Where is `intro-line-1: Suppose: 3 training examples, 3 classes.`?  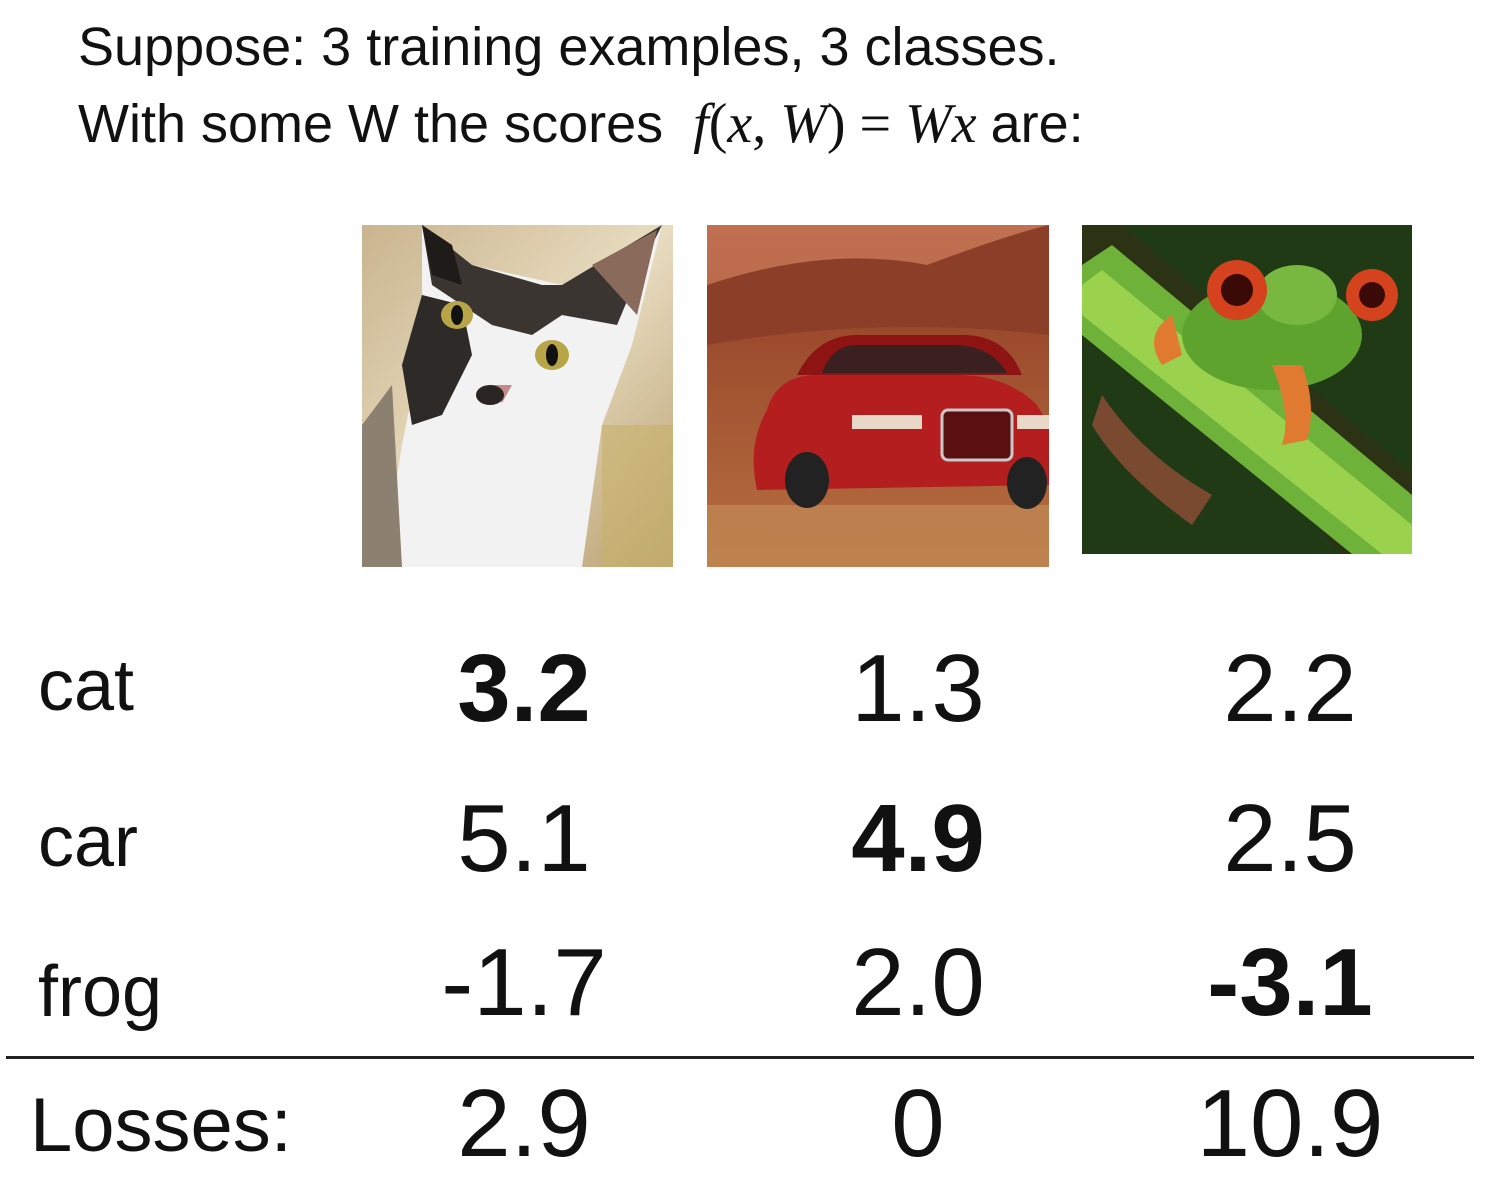 intro-line-1: Suppose: 3 training examples, 3 classes. is located at coordinates (569, 47).